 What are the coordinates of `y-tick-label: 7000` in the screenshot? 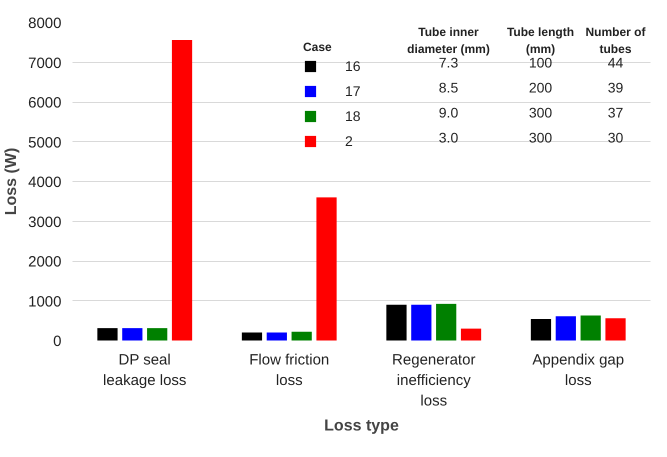 It's located at (45, 63).